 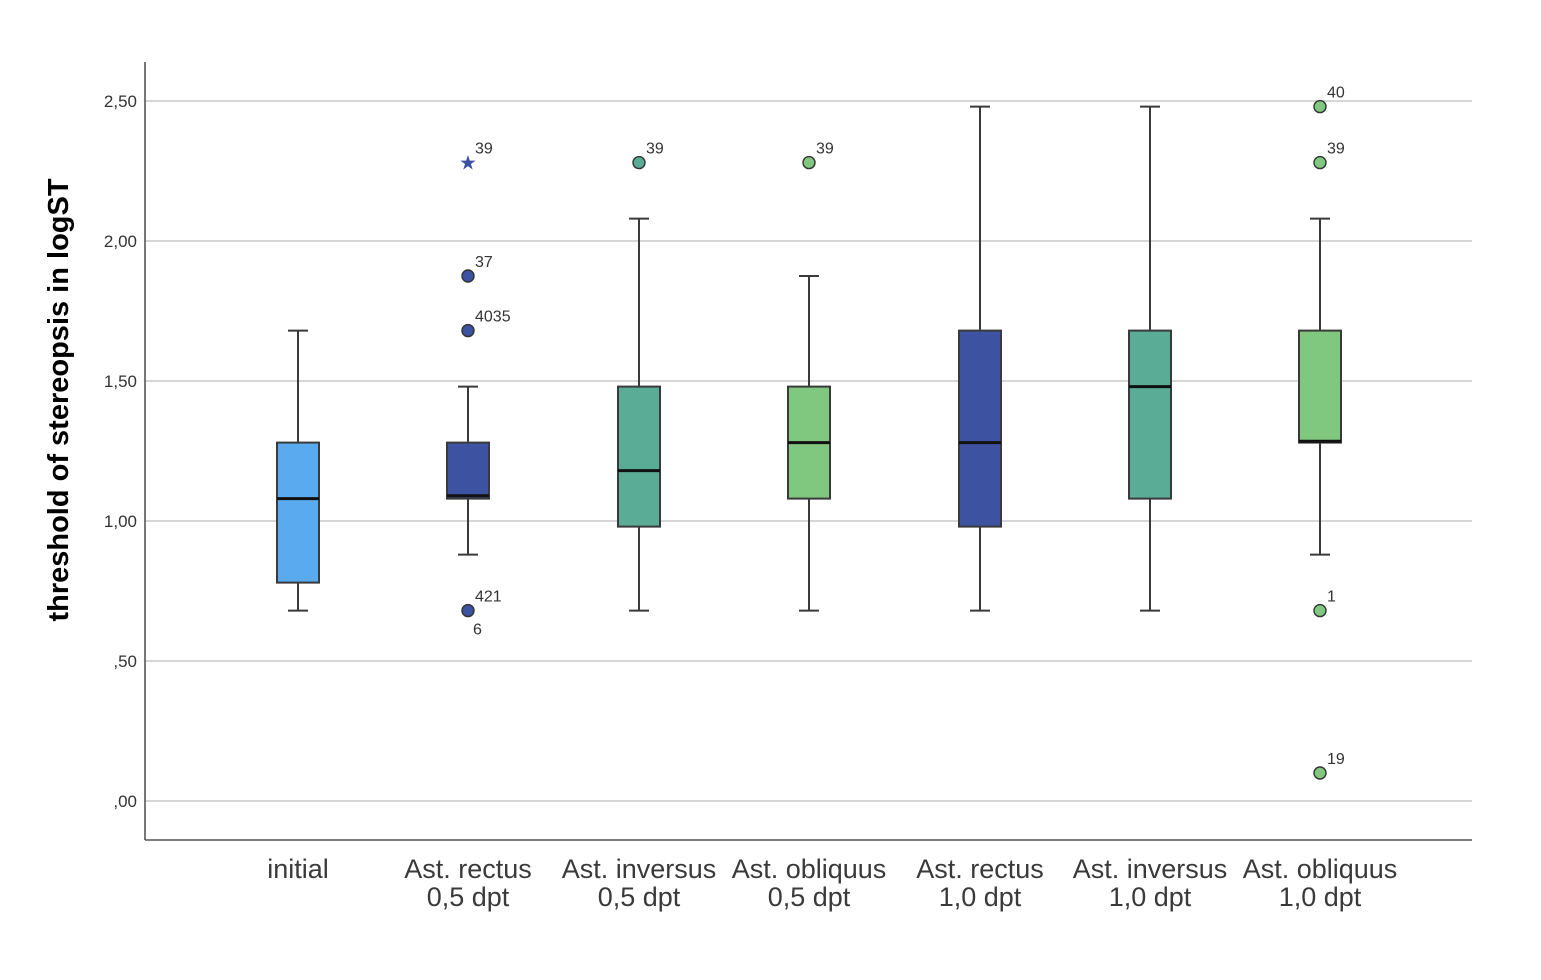 What do you see at coordinates (493, 317) in the screenshot?
I see `outlier-label: 4035` at bounding box center [493, 317].